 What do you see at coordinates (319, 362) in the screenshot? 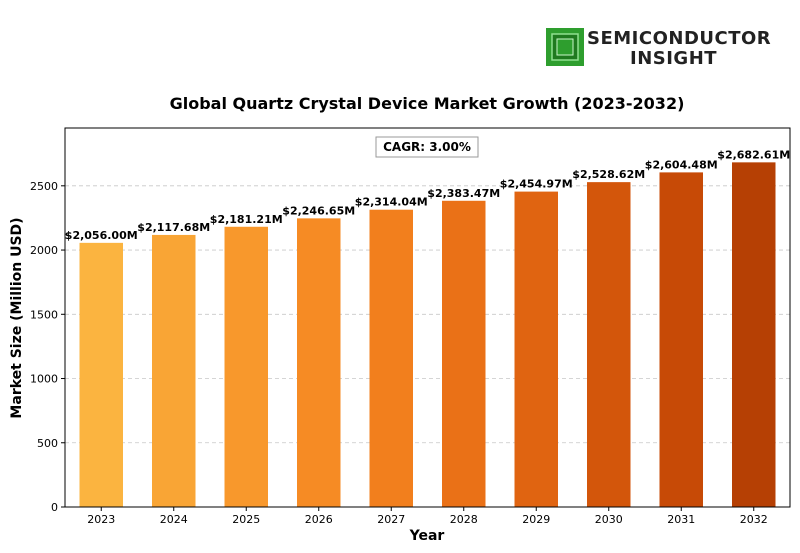
I see `bar-2026` at bounding box center [319, 362].